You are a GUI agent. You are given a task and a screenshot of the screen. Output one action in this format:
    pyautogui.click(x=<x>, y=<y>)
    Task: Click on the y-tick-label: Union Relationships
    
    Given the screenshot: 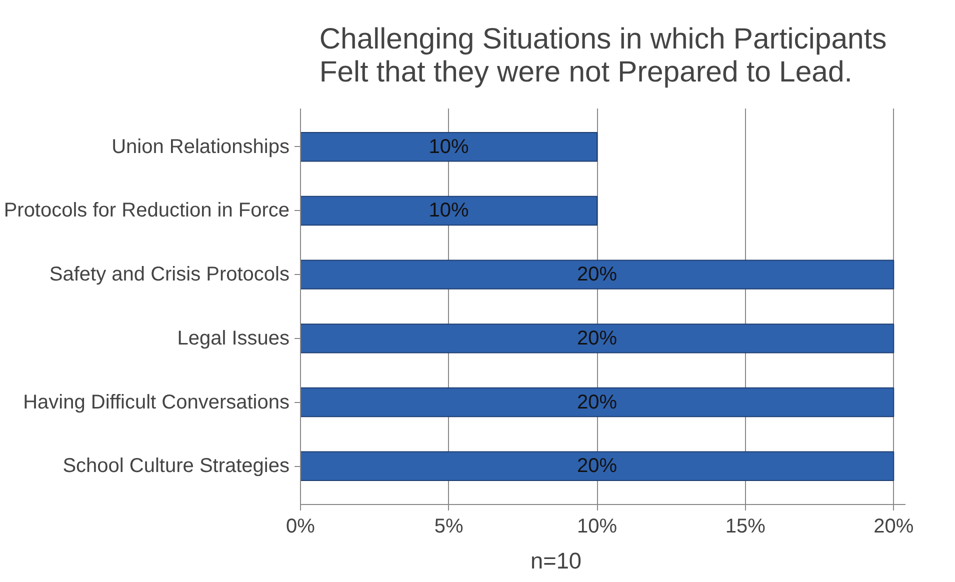 What is the action you would take?
    pyautogui.click(x=201, y=147)
    